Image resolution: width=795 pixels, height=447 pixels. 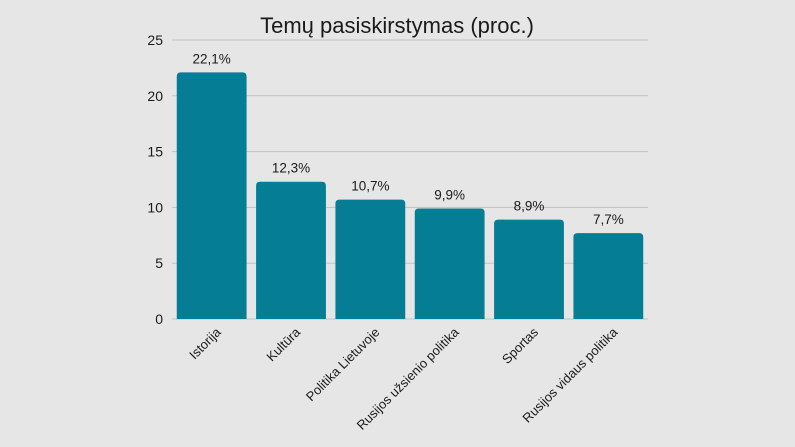 I want to click on x-tick-label: Sportas, so click(x=520, y=345).